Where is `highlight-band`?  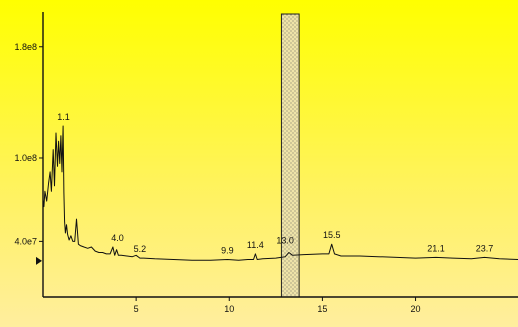 highlight-band is located at coordinates (290, 155).